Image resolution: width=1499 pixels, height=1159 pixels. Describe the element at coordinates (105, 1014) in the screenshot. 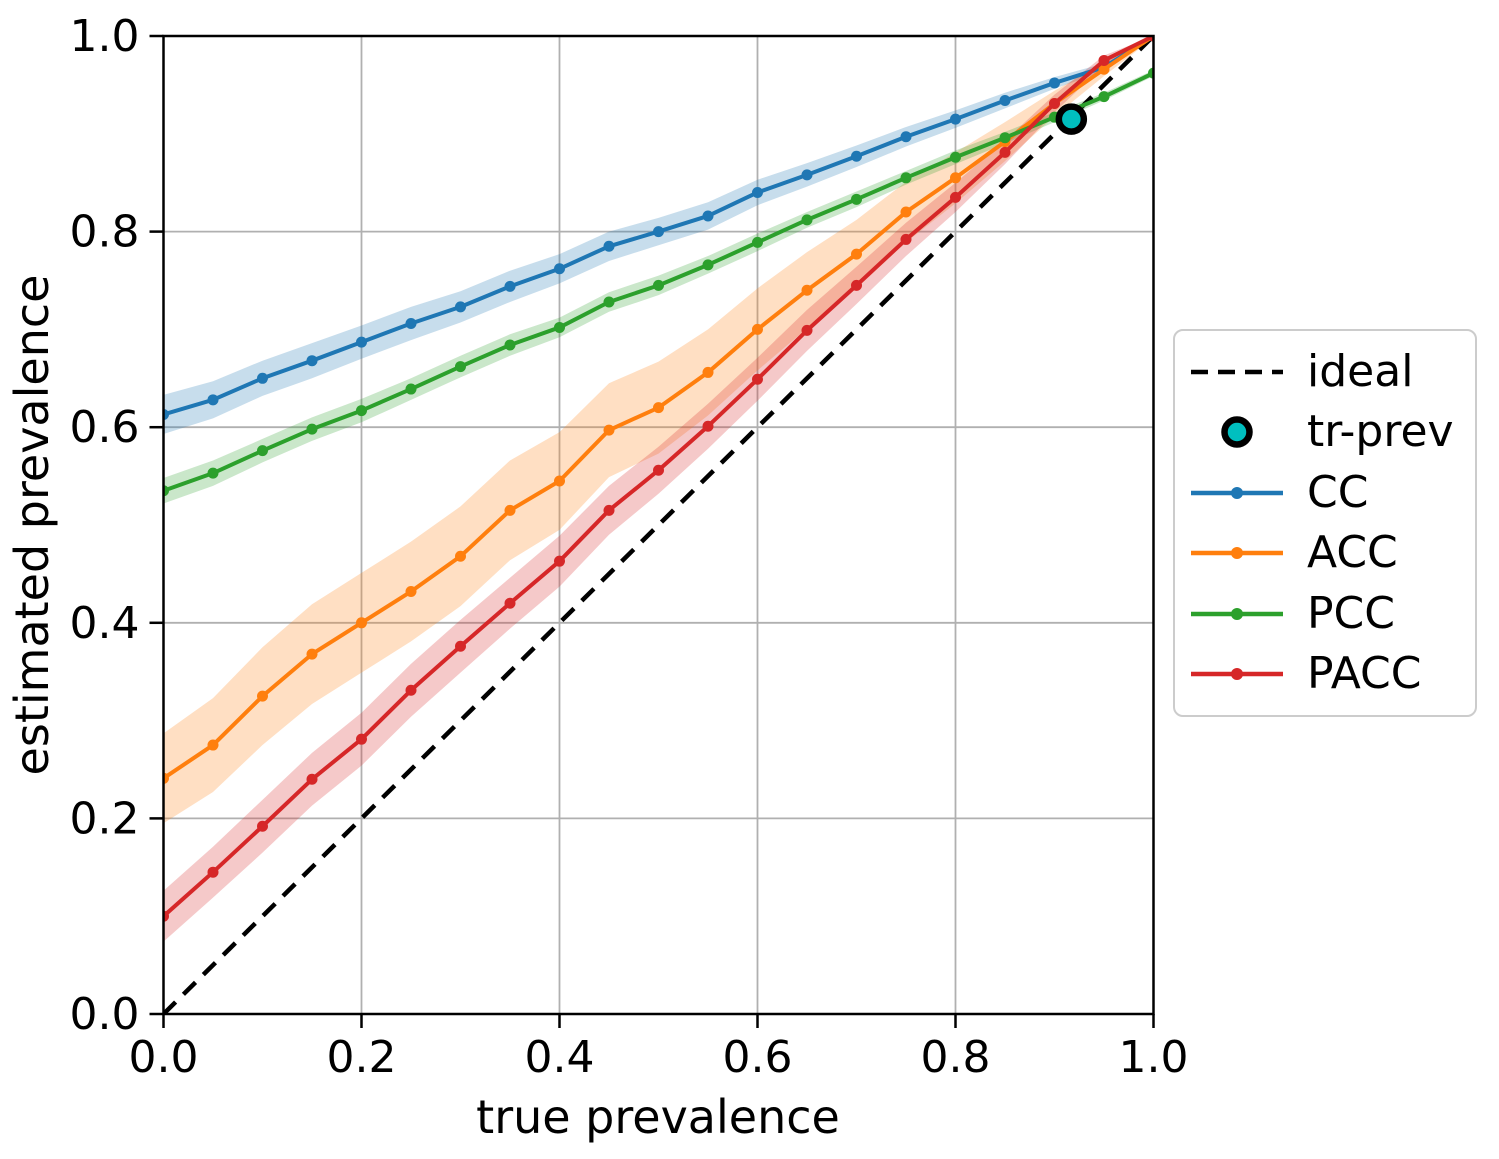

I see `y-tick-label: 0.0` at that location.